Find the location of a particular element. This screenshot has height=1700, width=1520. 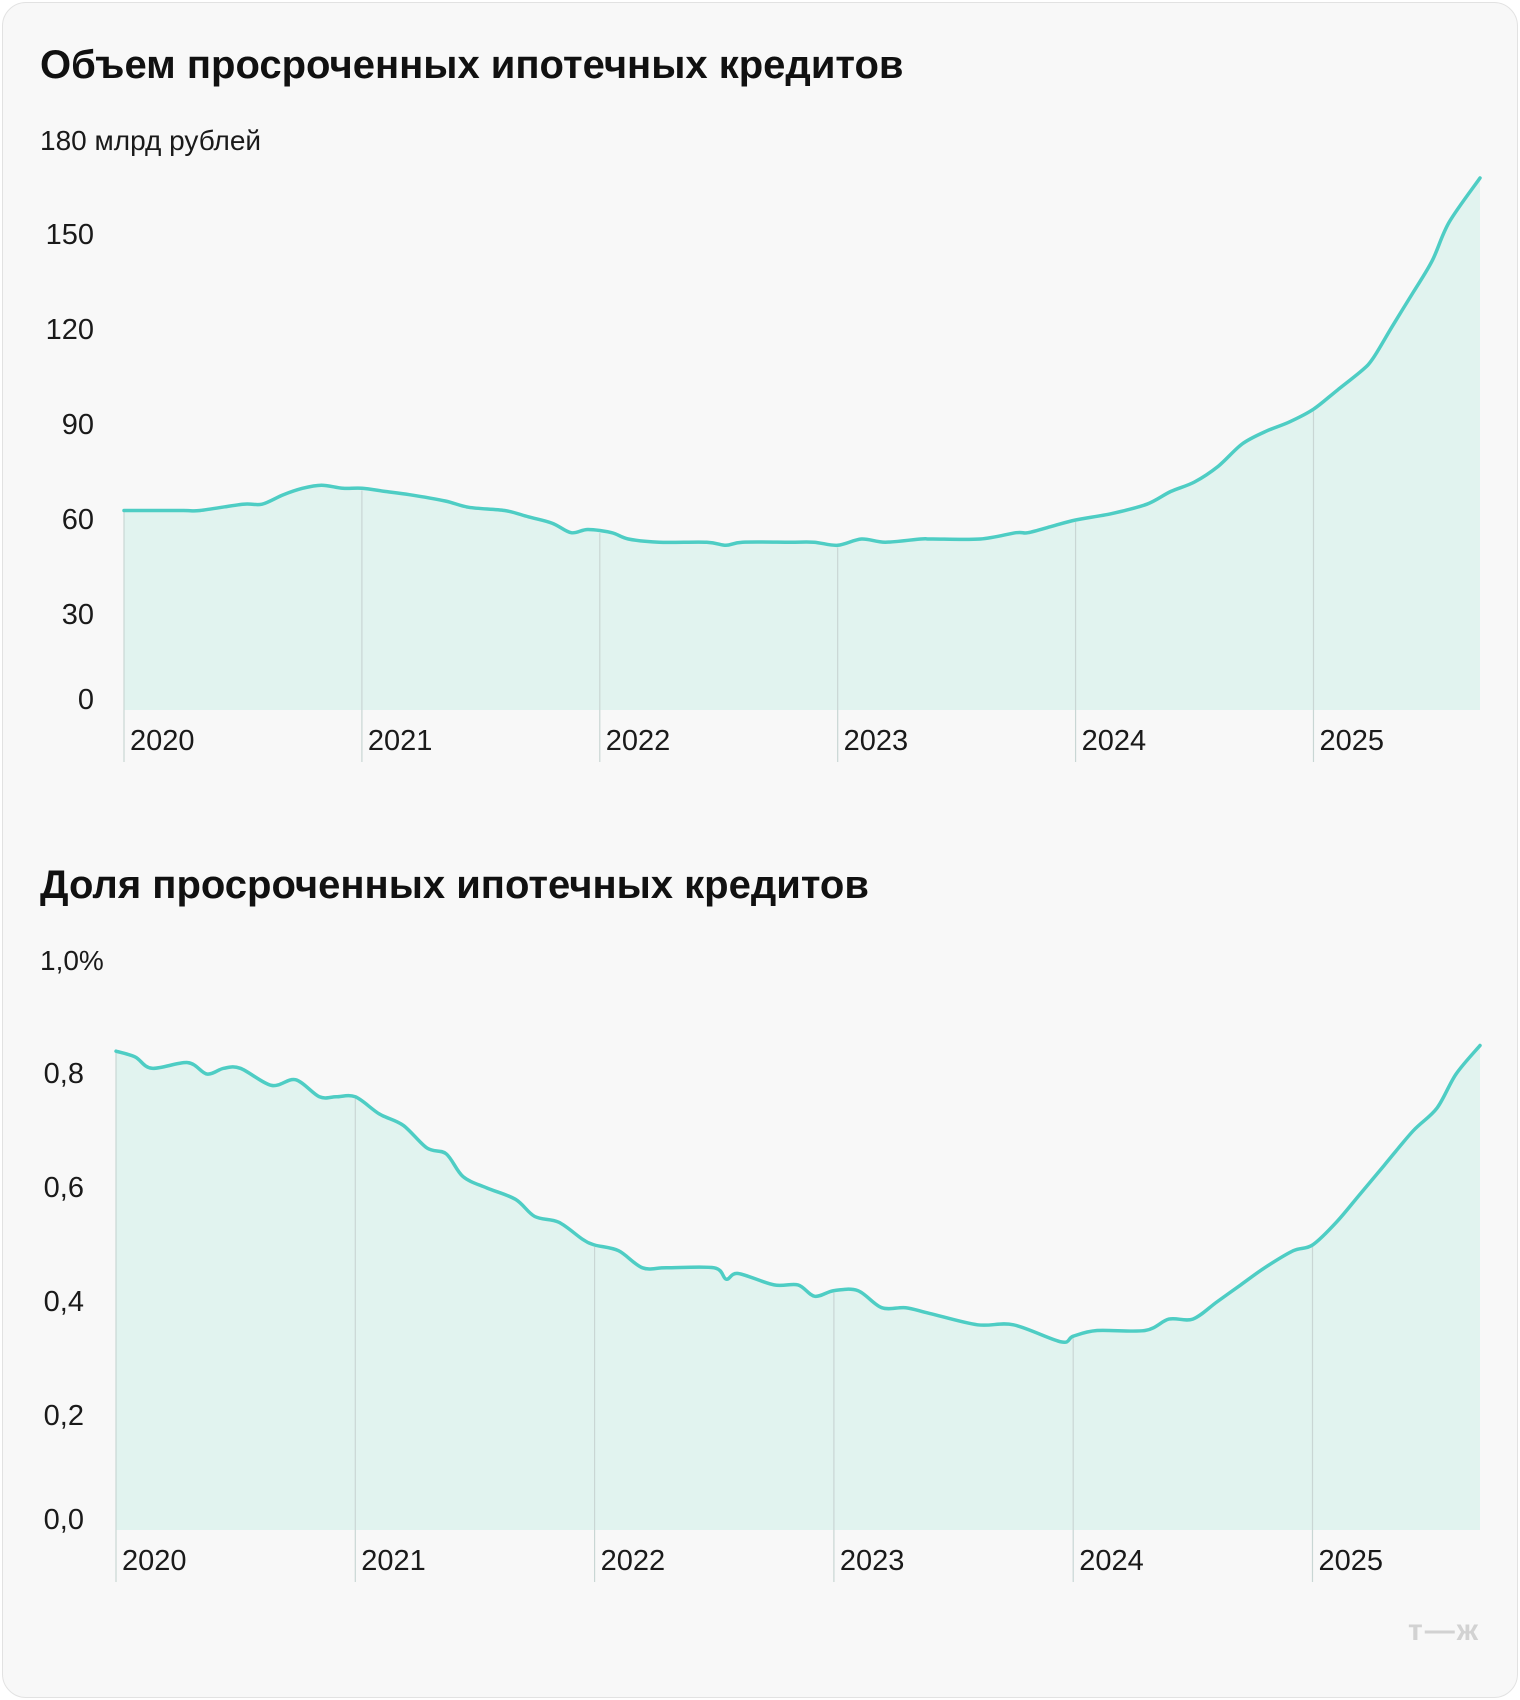

chart-share-y-axis: 0,0 0,2 0,4 0,6 0,8 is located at coordinates (64, 1297).